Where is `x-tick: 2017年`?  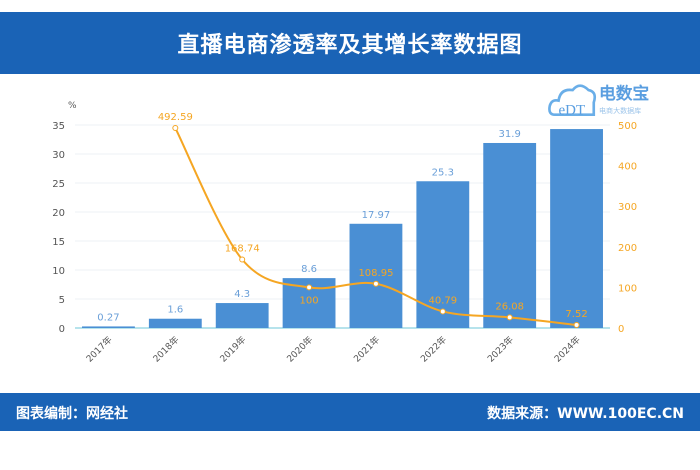 x-tick: 2017年 is located at coordinates (99, 349).